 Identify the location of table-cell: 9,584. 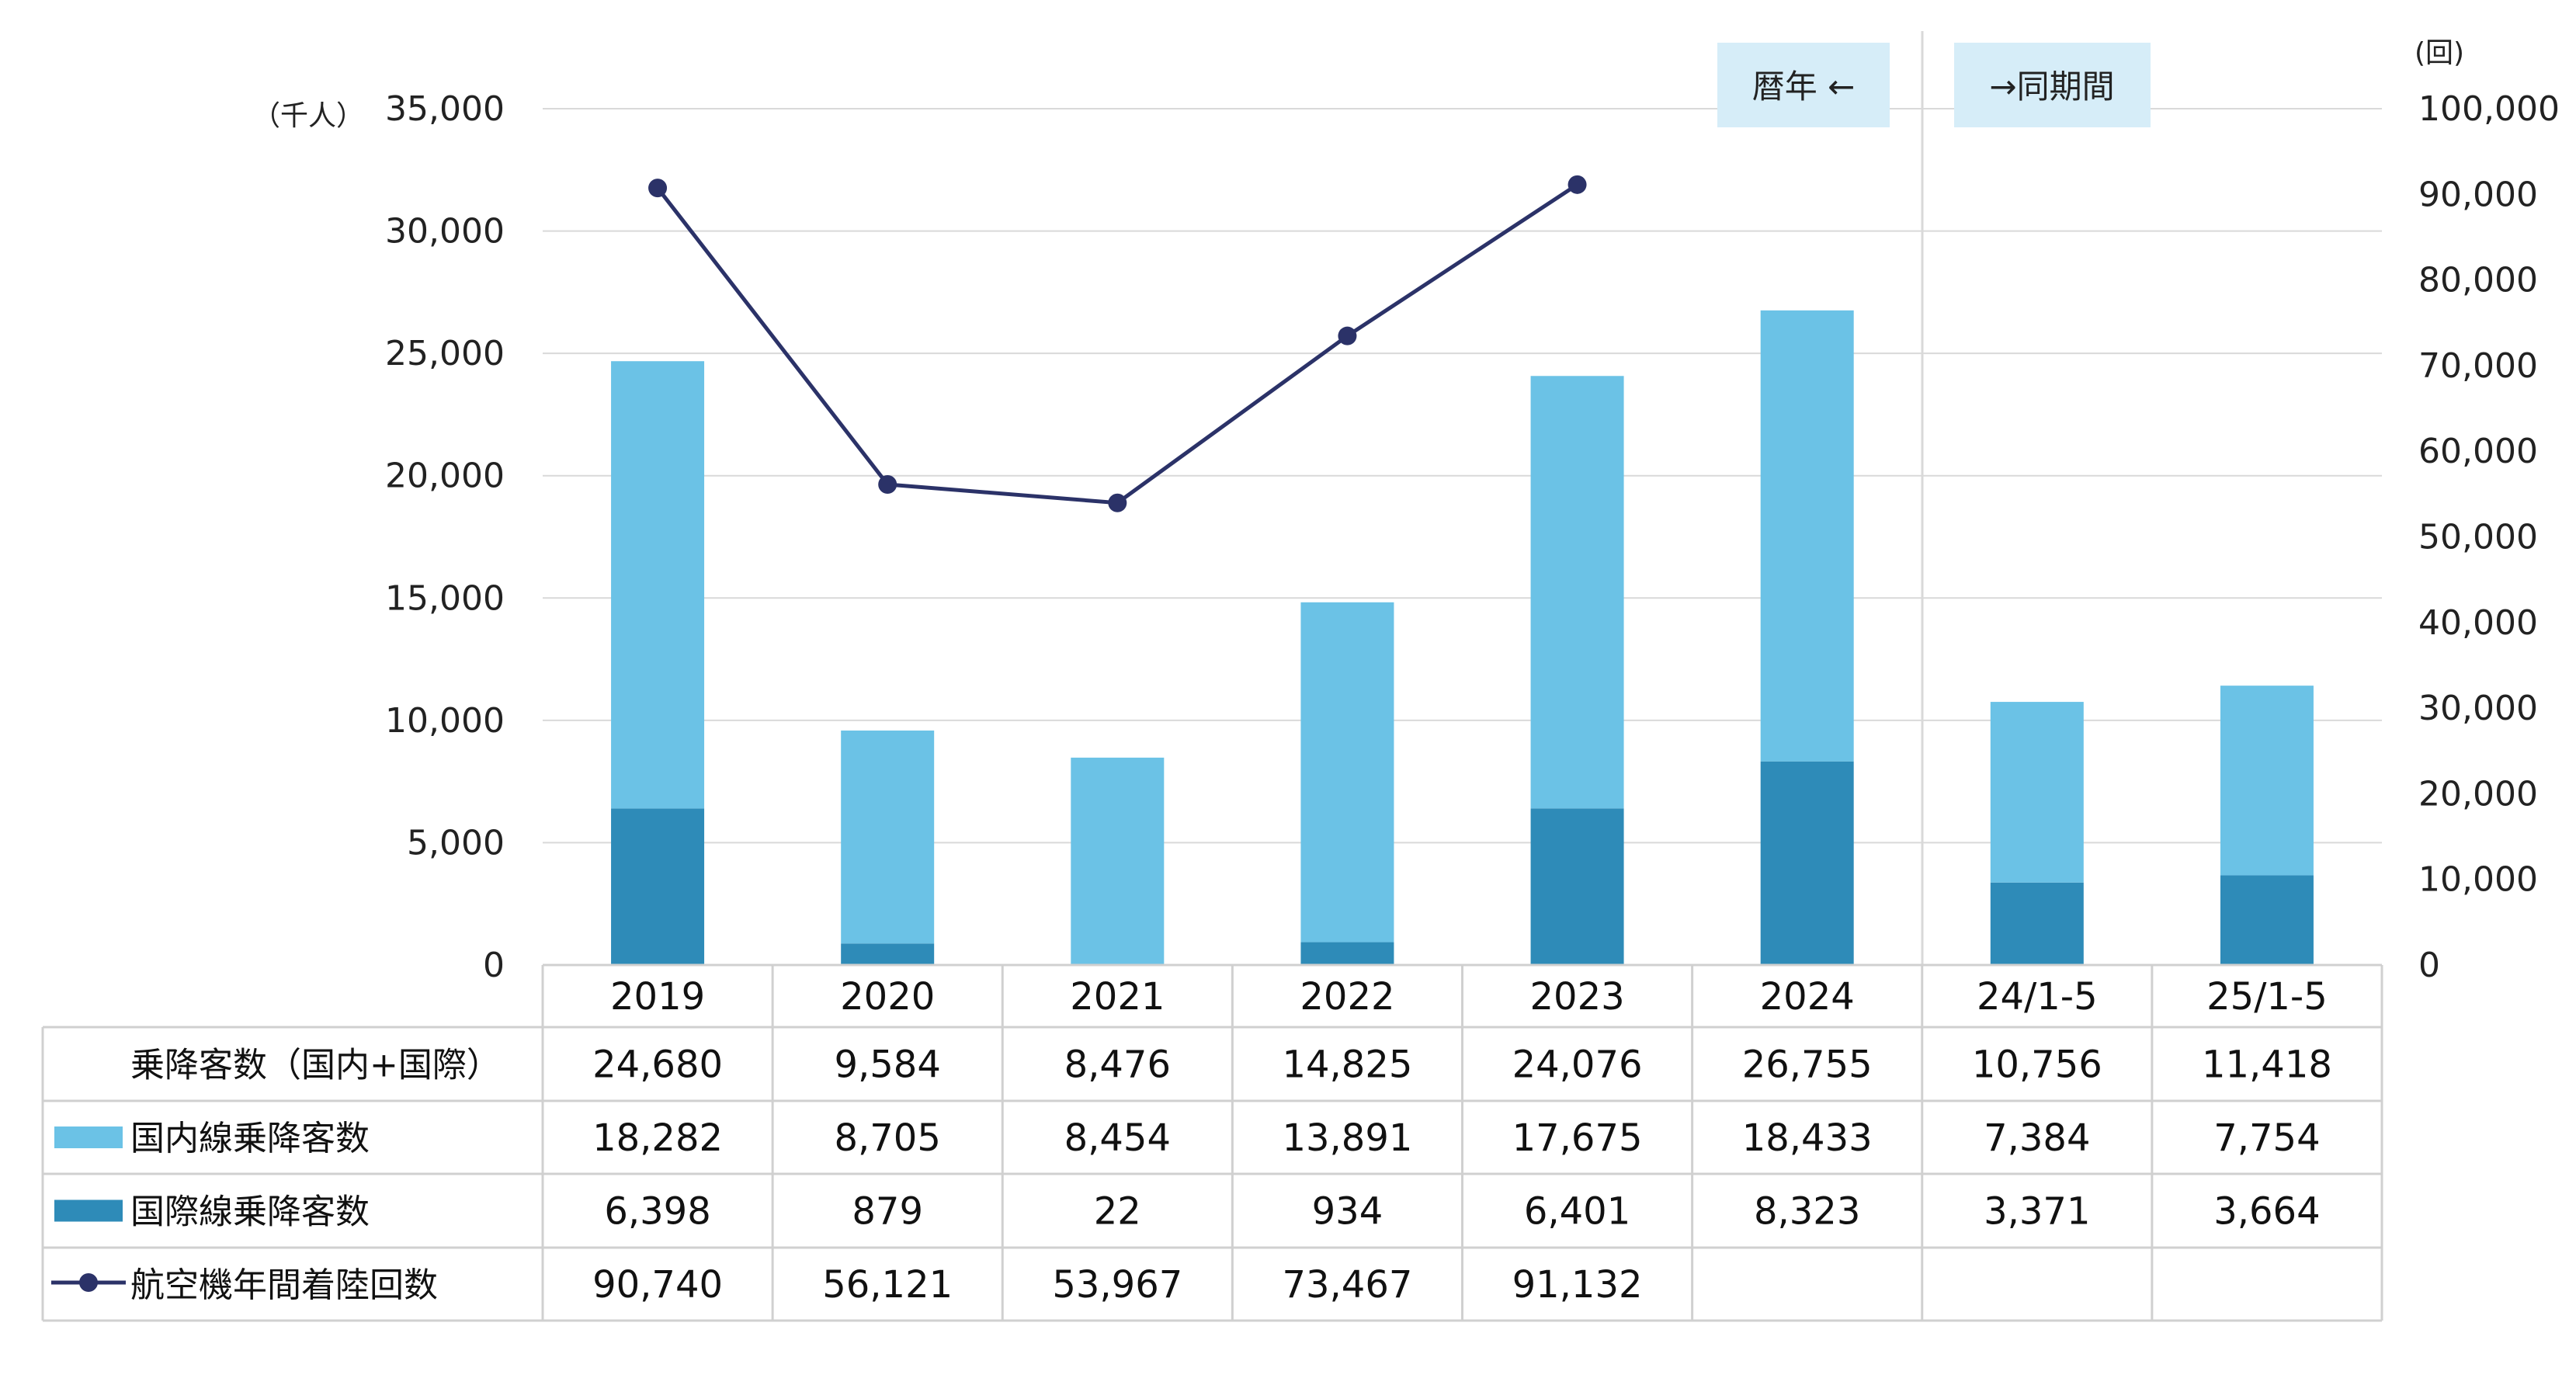
(887, 1065).